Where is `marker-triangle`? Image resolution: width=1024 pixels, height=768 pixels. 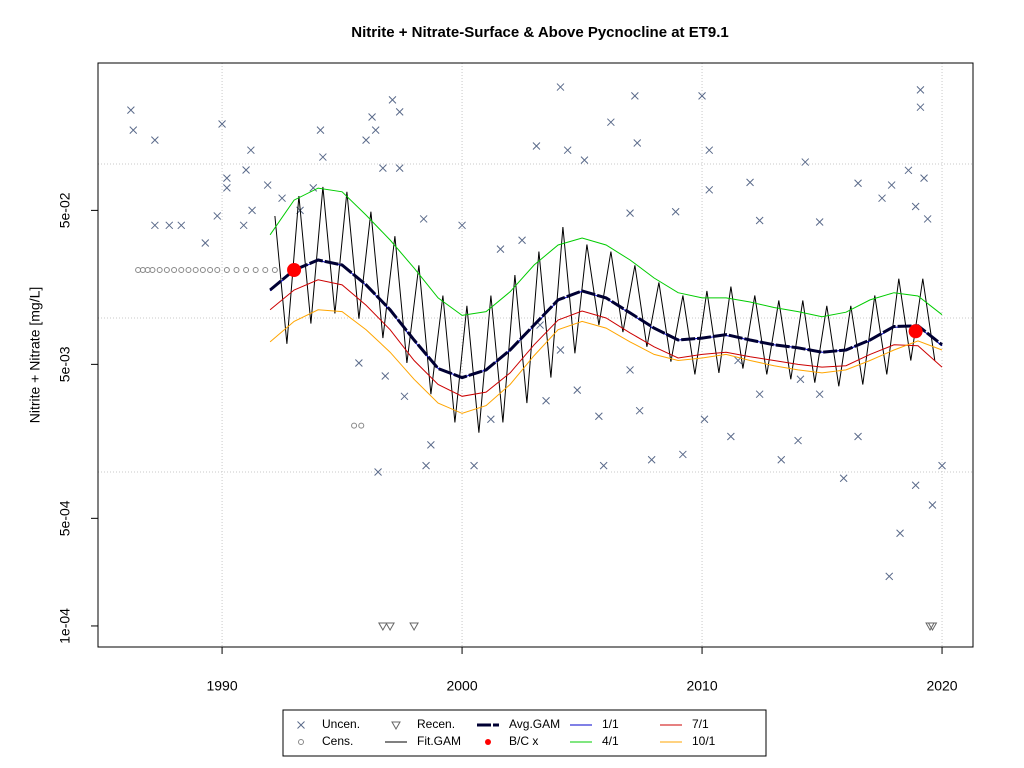
marker-triangle is located at coordinates (396, 726).